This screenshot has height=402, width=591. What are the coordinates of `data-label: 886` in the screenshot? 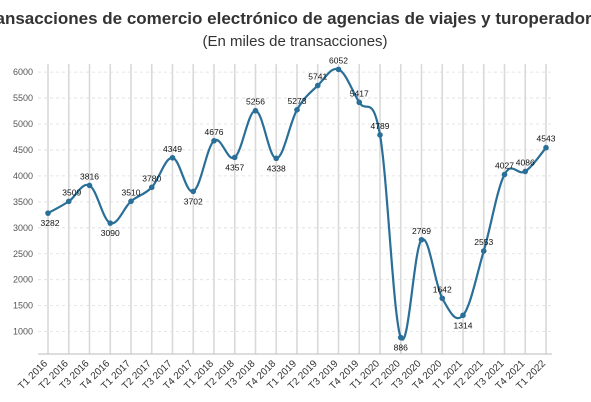 It's located at (401, 348).